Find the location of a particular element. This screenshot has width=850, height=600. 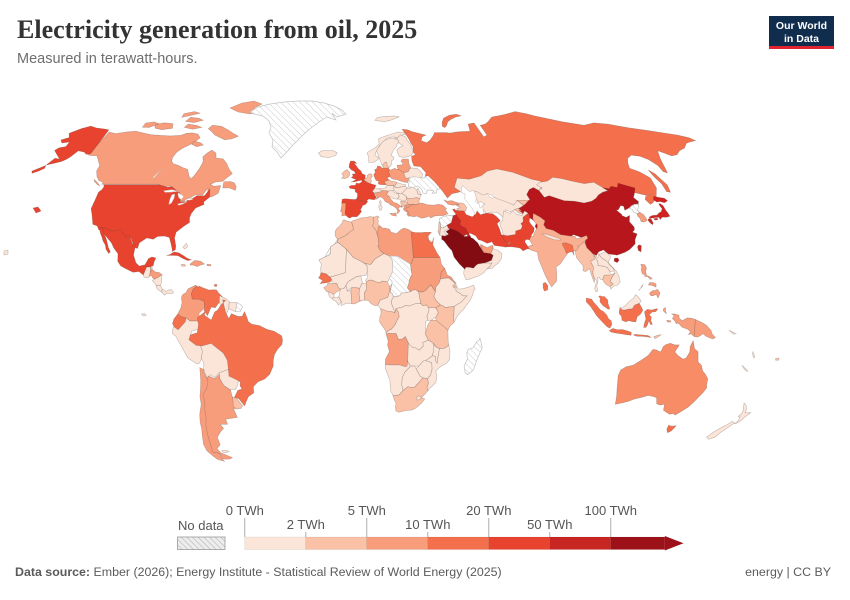

svg-text: 5 TWh is located at coordinates (367, 510).